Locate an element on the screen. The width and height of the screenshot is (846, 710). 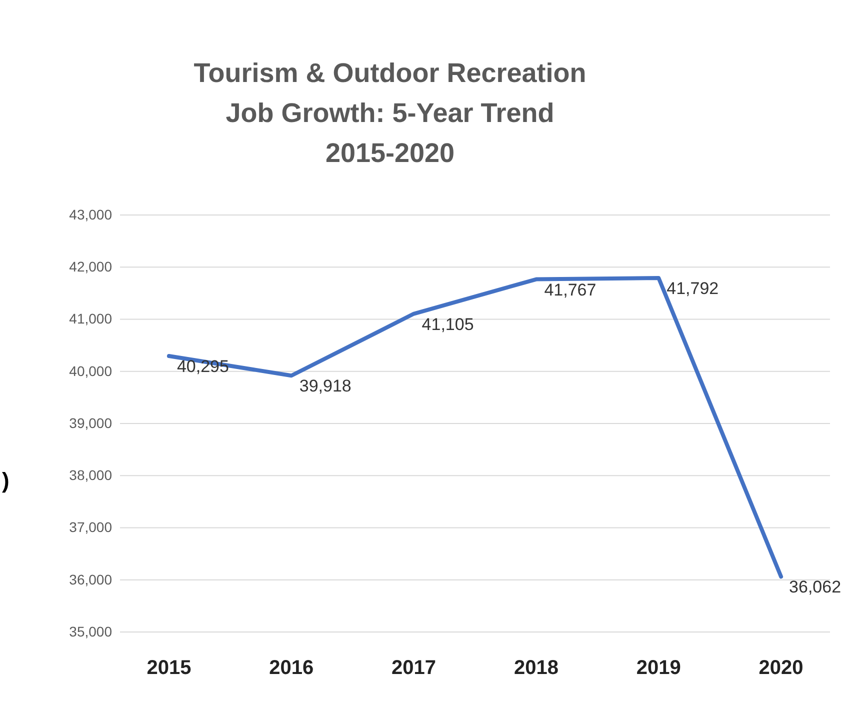
data-label: 36,062 is located at coordinates (815, 587).